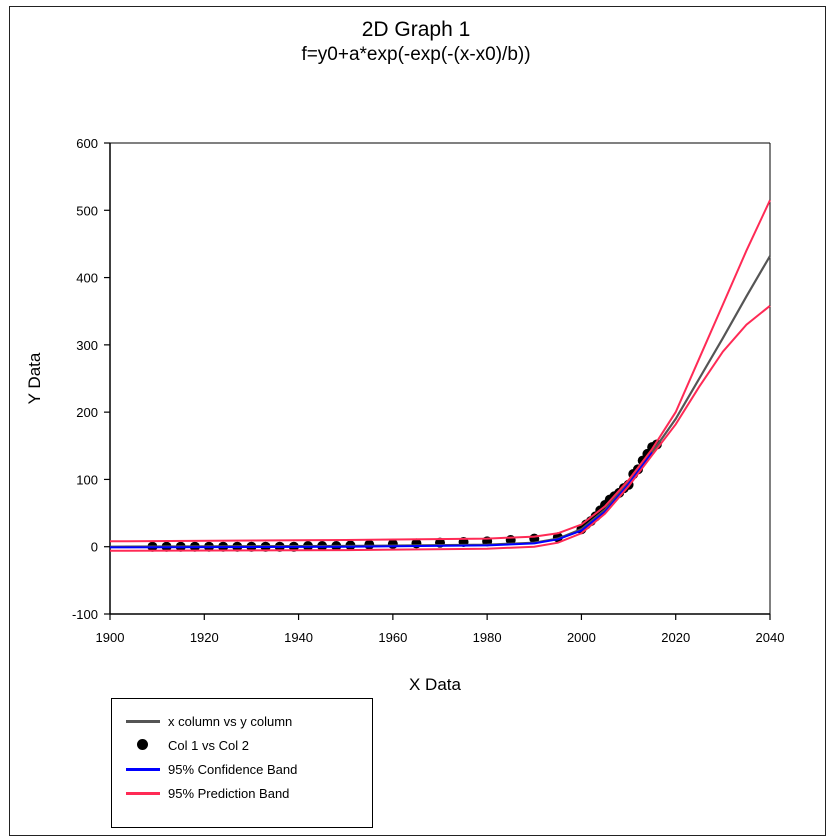  I want to click on legend-entry: 95% Confidence Band, so click(204, 769).